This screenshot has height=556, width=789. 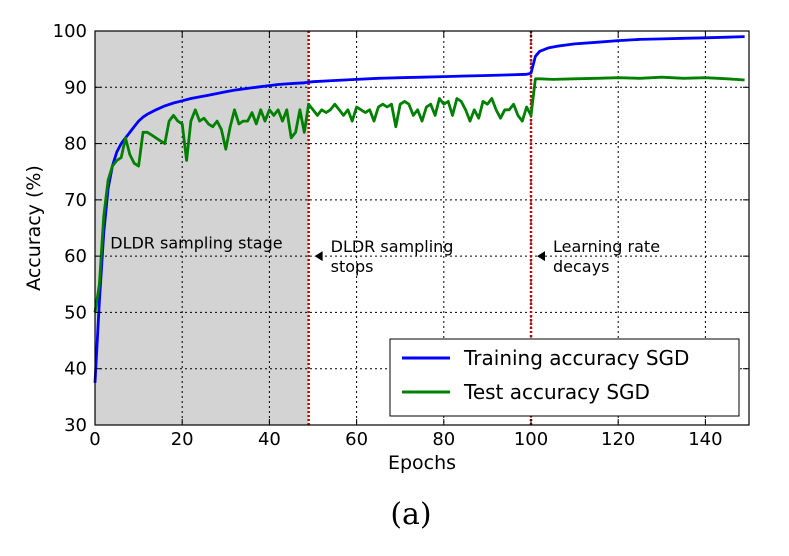 I want to click on annotation-sampling-stage: DLDR sampling stage, so click(x=196, y=243).